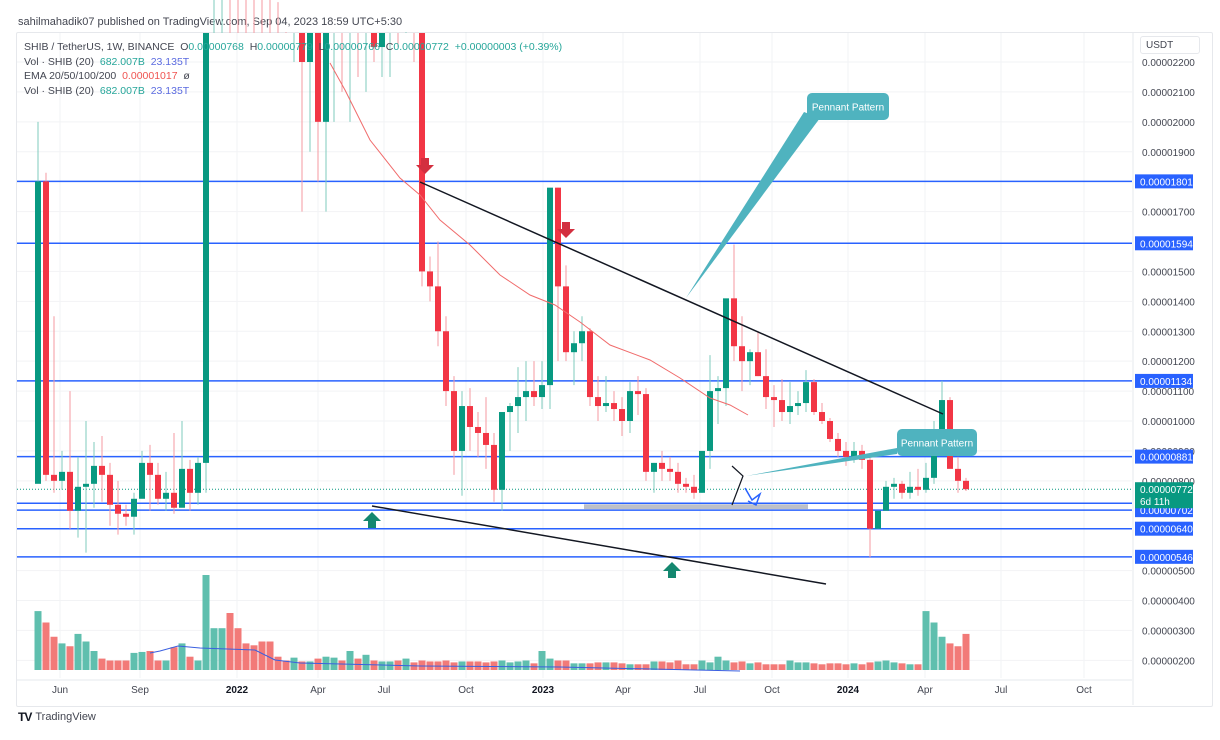 This screenshot has height=740, width=1220. What do you see at coordinates (737, 485) in the screenshot?
I see `pennant-lines` at bounding box center [737, 485].